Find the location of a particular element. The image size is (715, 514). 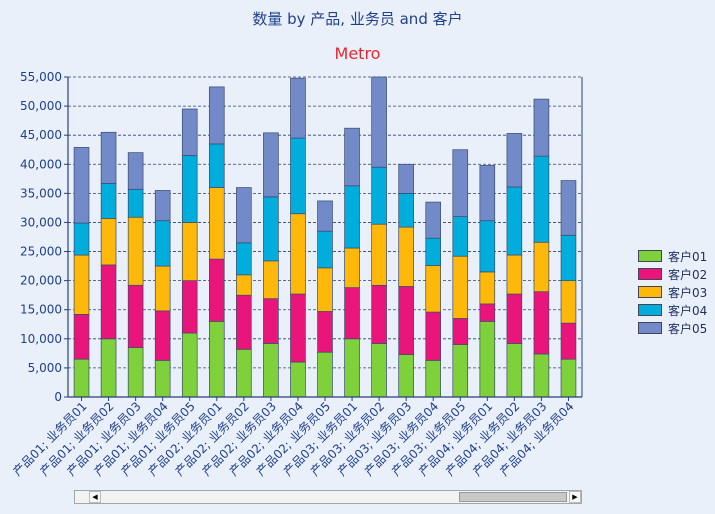

y-tick-label: 25,000 is located at coordinates (41, 252).